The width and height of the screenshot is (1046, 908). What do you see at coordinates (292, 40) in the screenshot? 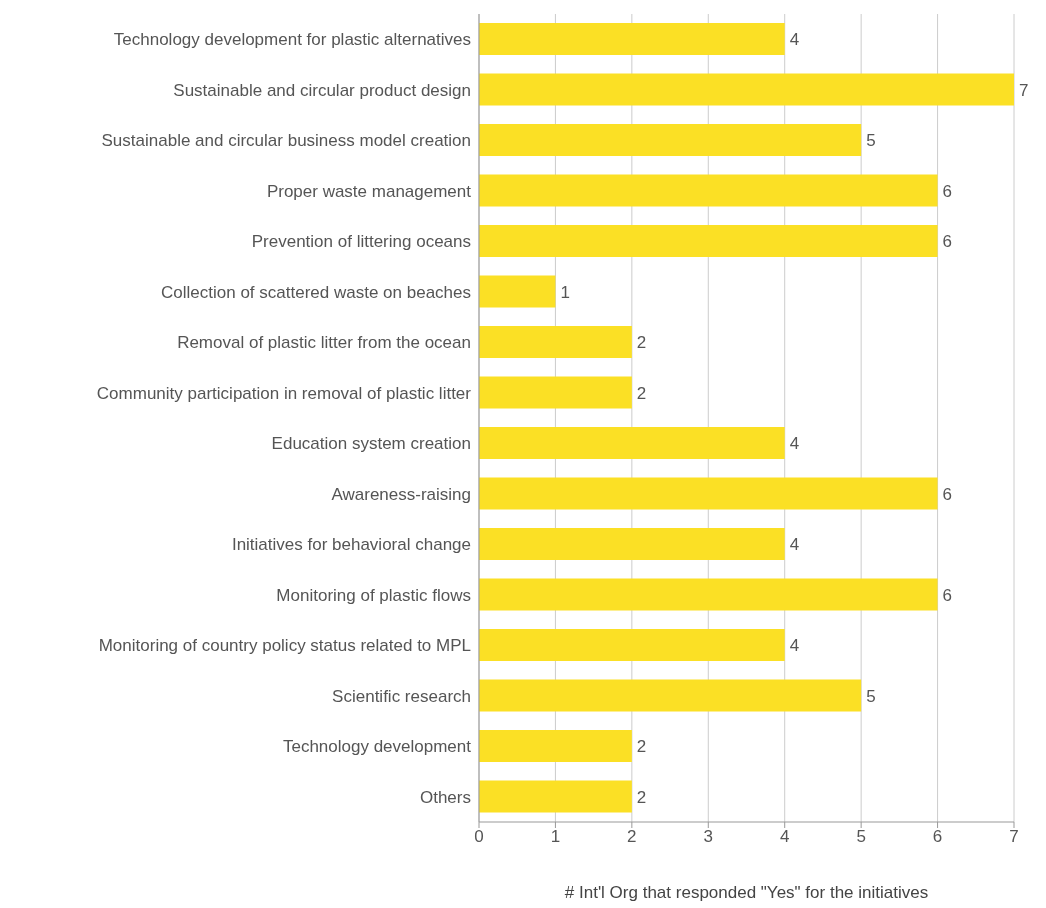
I see `y-tick-label: Technology development for plastic alternatives` at bounding box center [292, 40].